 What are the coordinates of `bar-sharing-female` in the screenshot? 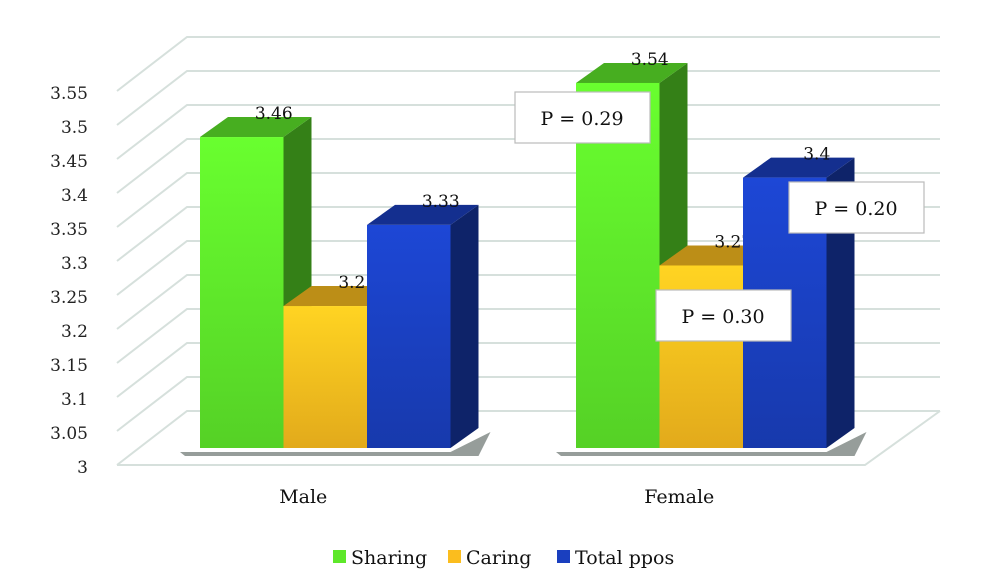 It's located at (618, 265).